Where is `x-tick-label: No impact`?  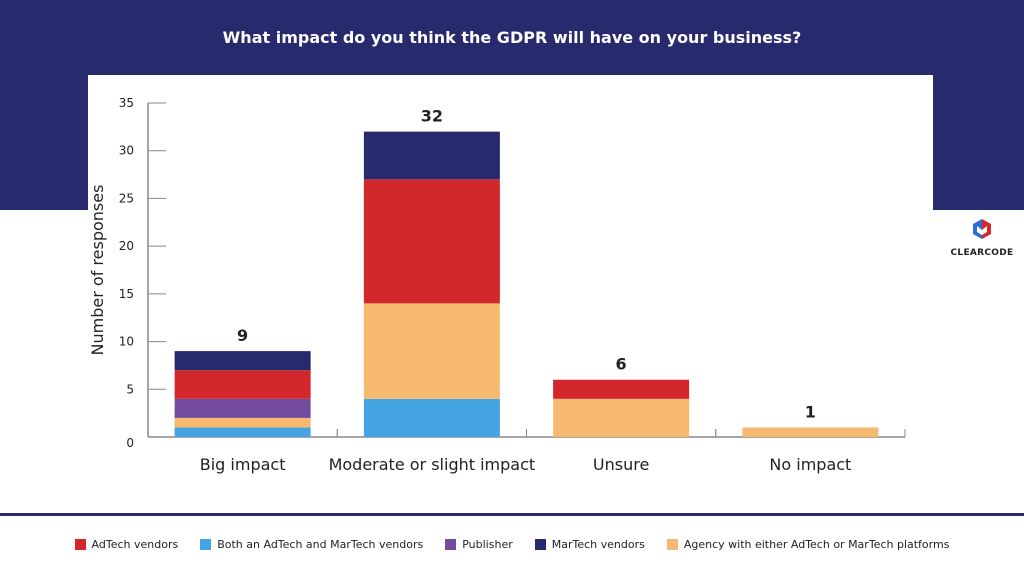
x-tick-label: No impact is located at coordinates (810, 464).